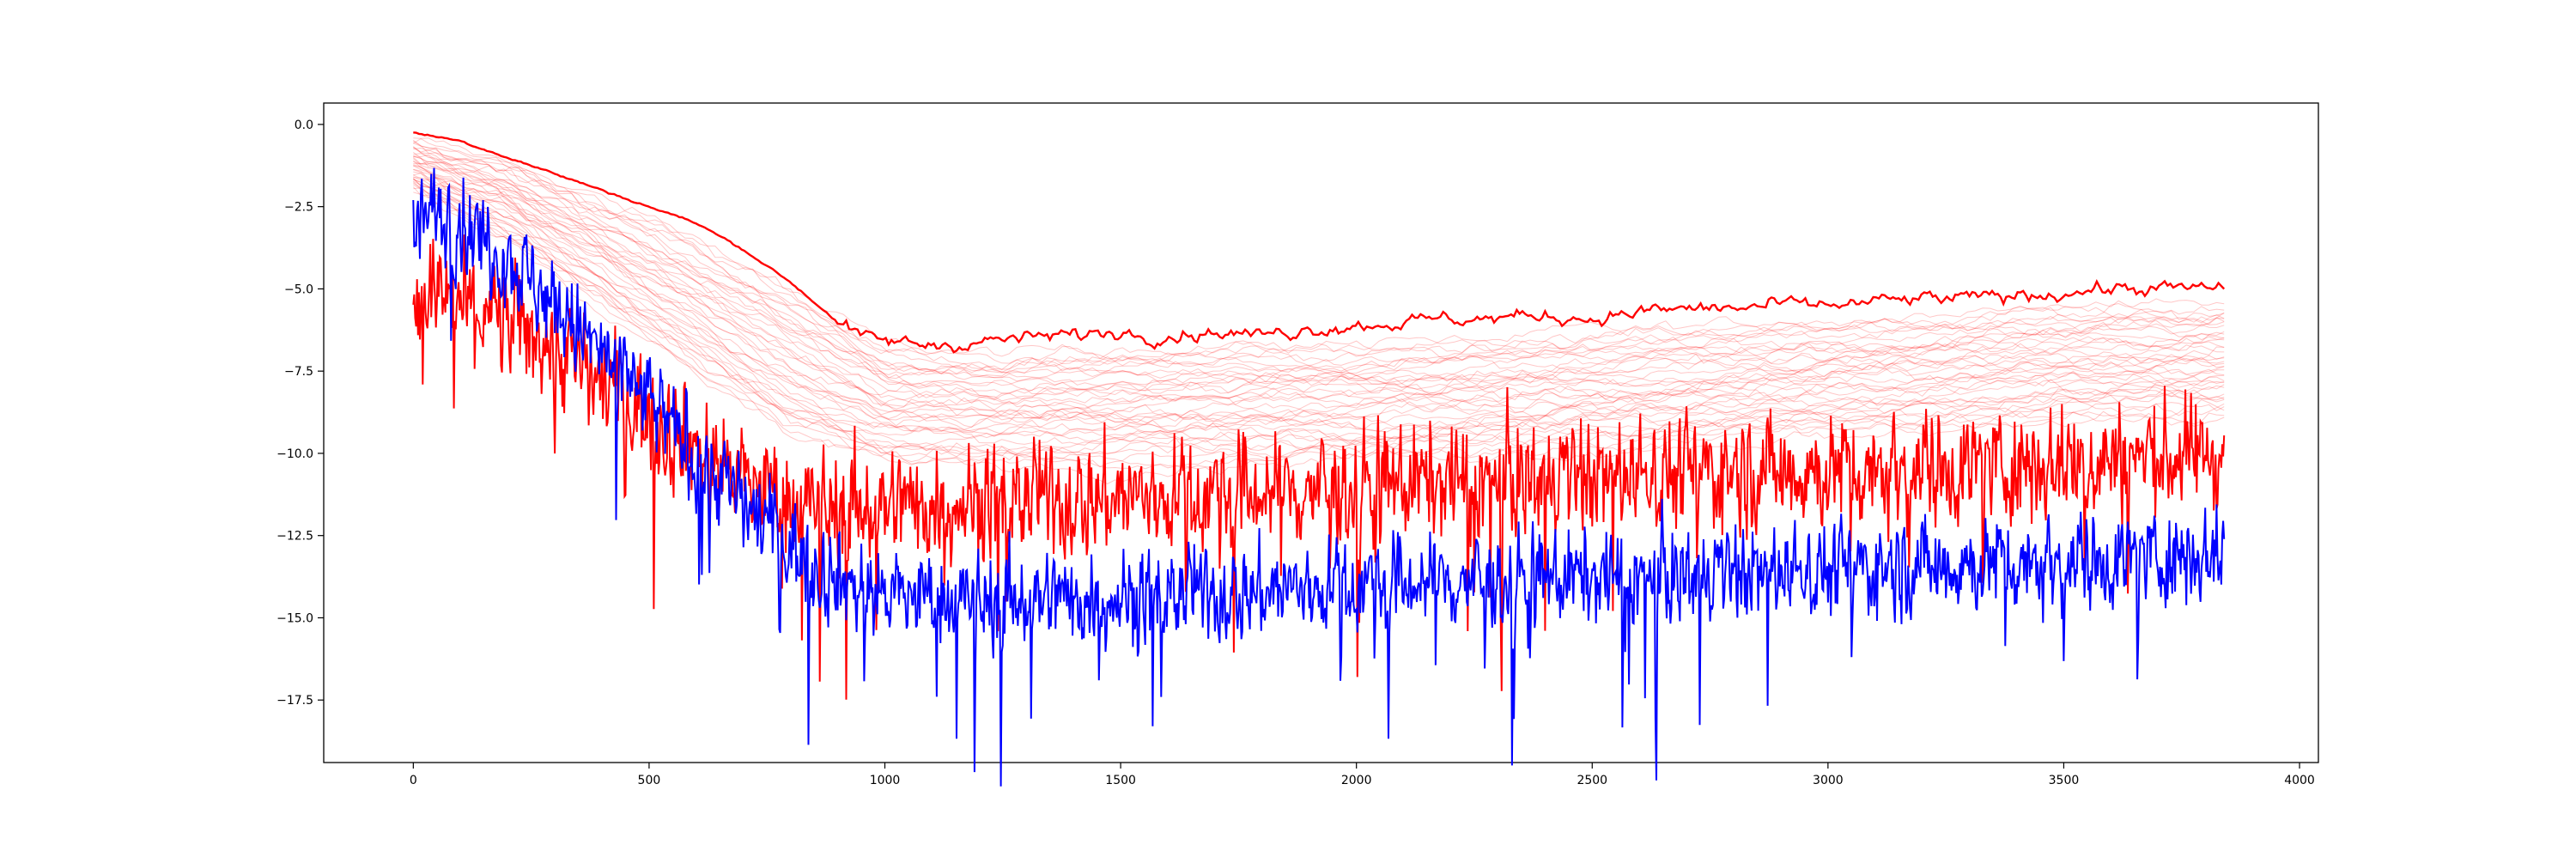 Image resolution: width=2576 pixels, height=863 pixels. Describe the element at coordinates (300, 414) in the screenshot. I see `y-axis: 0.0 −2.5 −5.0 −7.5 −10.0 −12.5 −15.0 −17.5` at that location.